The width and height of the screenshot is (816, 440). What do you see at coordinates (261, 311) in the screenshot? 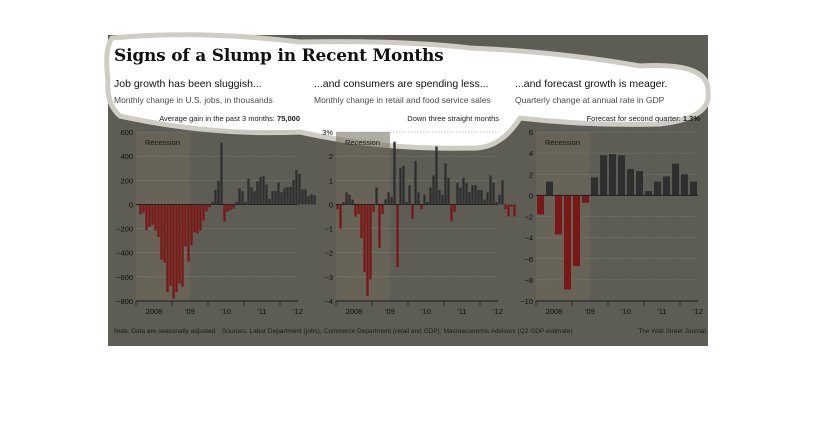
I see `jobs-xtick-label: '11` at bounding box center [261, 311].